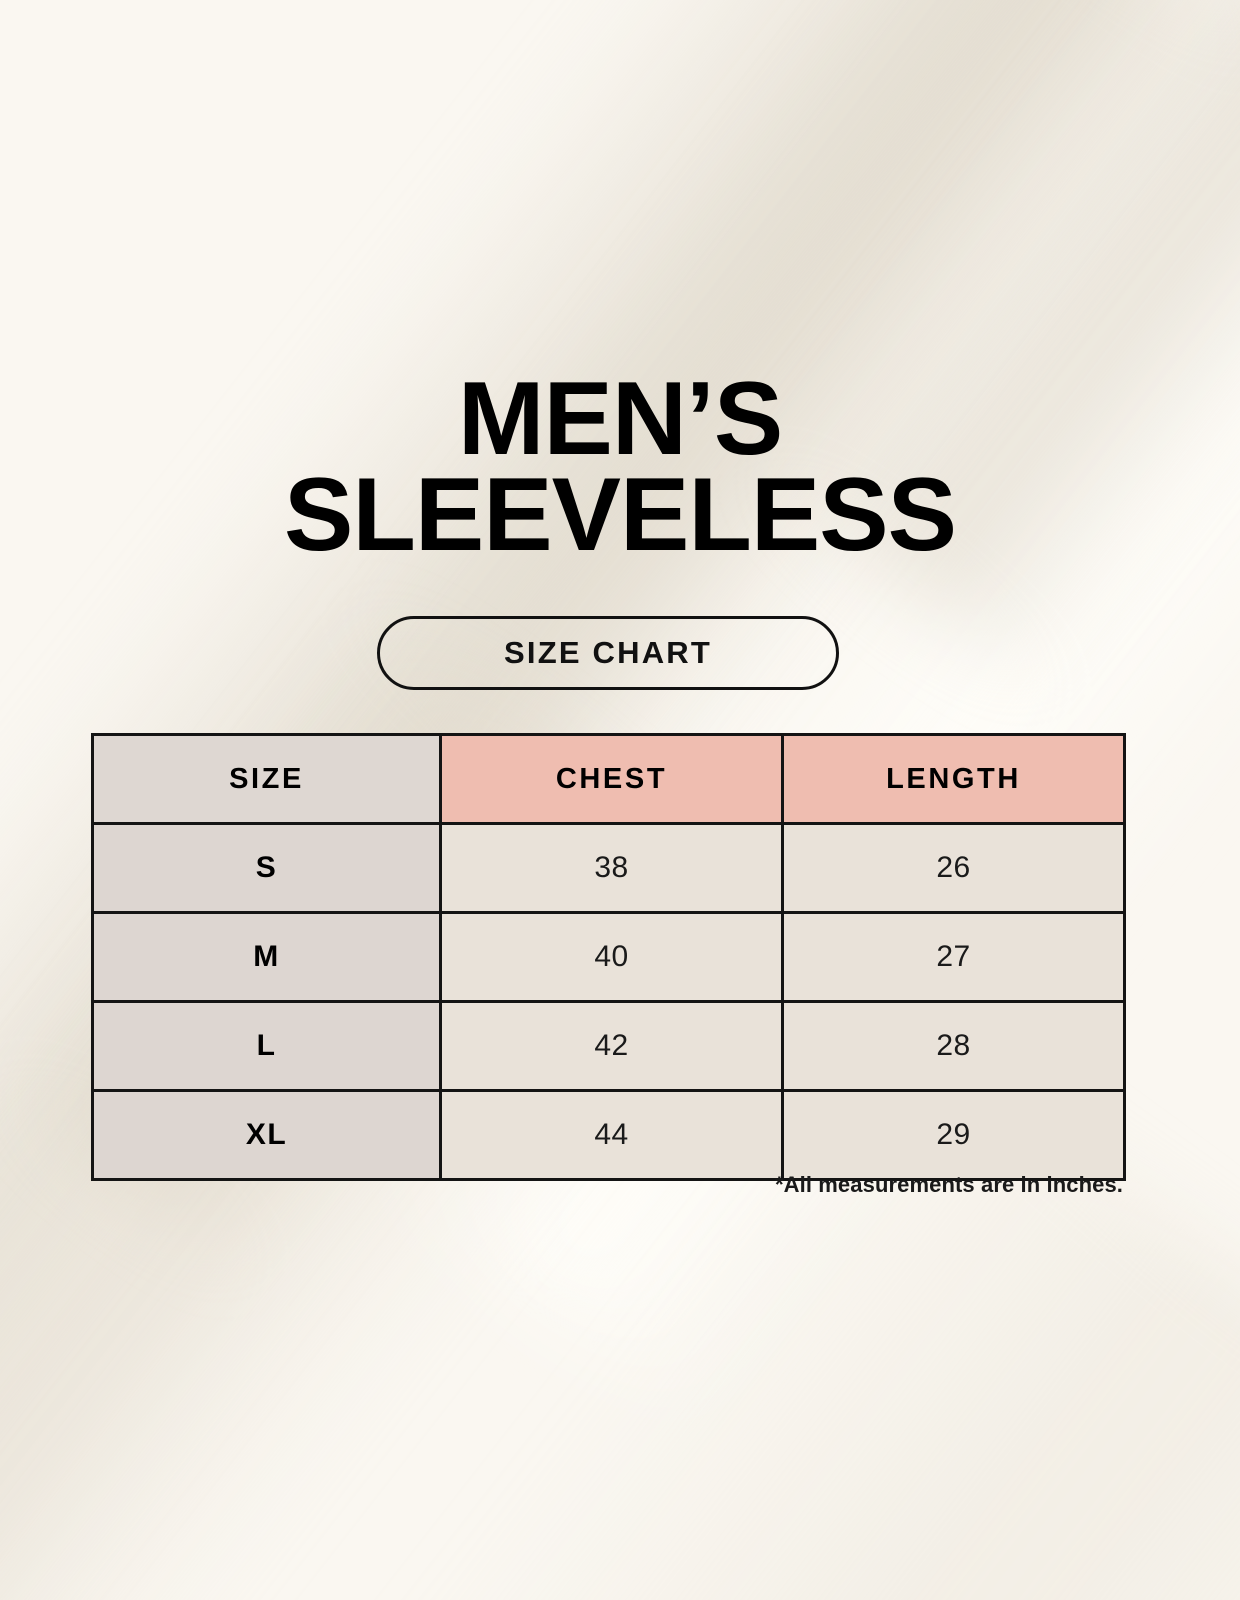 The height and width of the screenshot is (1600, 1240). I want to click on cell-size: S, so click(266, 868).